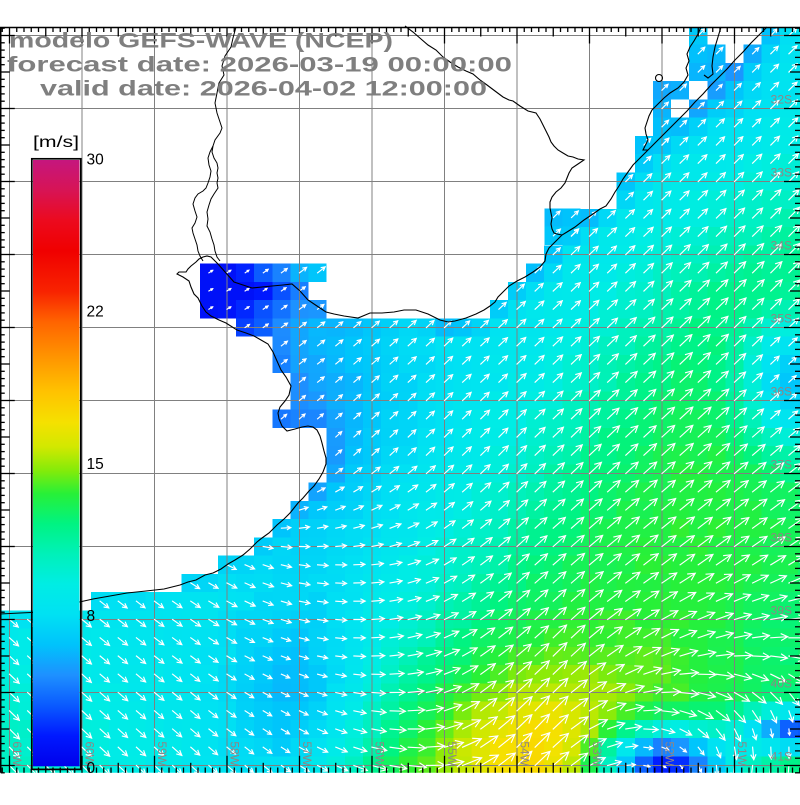  I want to click on svg-text: 37S, so click(781, 465).